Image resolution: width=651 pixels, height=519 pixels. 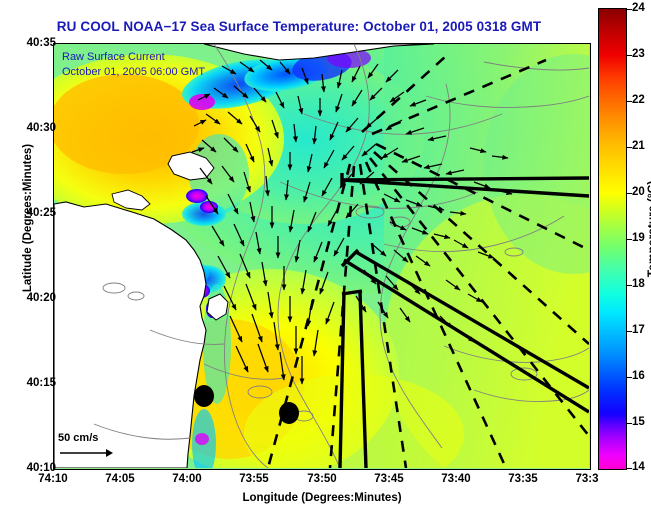 What do you see at coordinates (113, 57) in the screenshot?
I see `annotation-line-1: Raw Surface Current` at bounding box center [113, 57].